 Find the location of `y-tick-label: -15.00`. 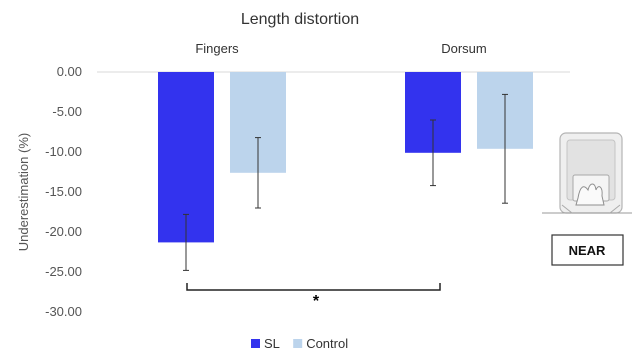

y-tick-label: -15.00 is located at coordinates (63, 191).